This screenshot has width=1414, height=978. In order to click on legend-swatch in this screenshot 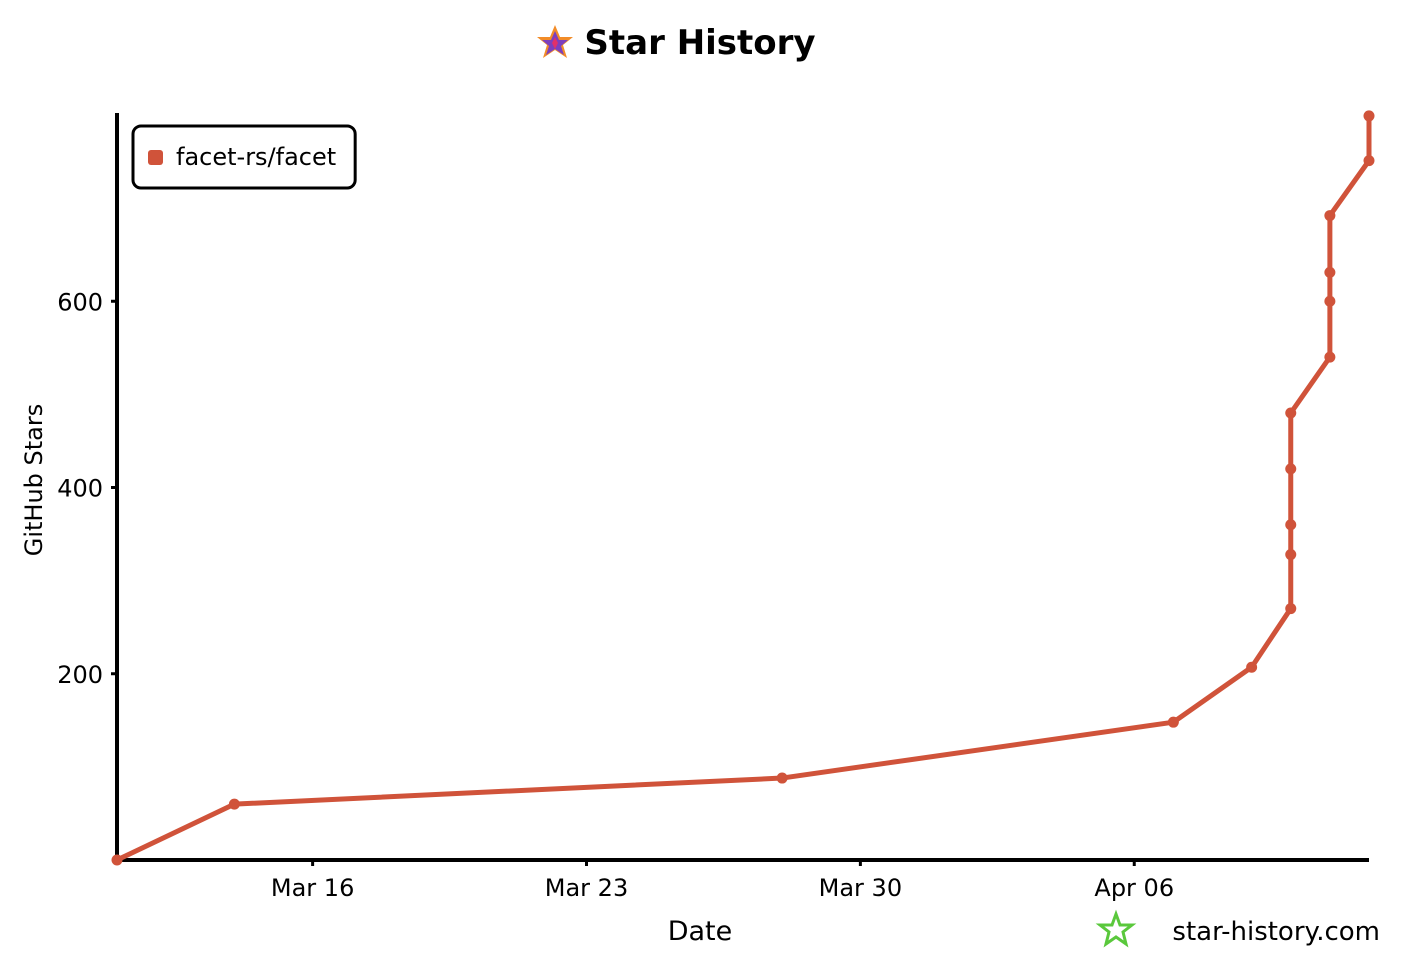, I will do `click(155, 157)`.